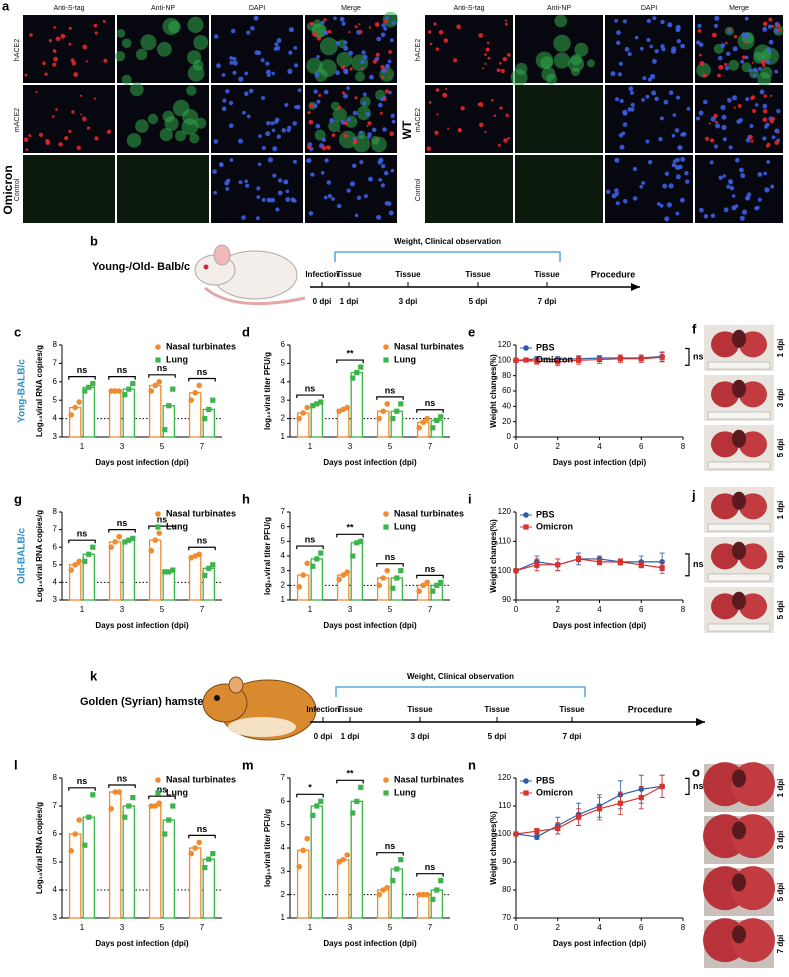 The height and width of the screenshot is (977, 789). What do you see at coordinates (780, 348) in the screenshot?
I see `photo-label: 1 dpi` at bounding box center [780, 348].